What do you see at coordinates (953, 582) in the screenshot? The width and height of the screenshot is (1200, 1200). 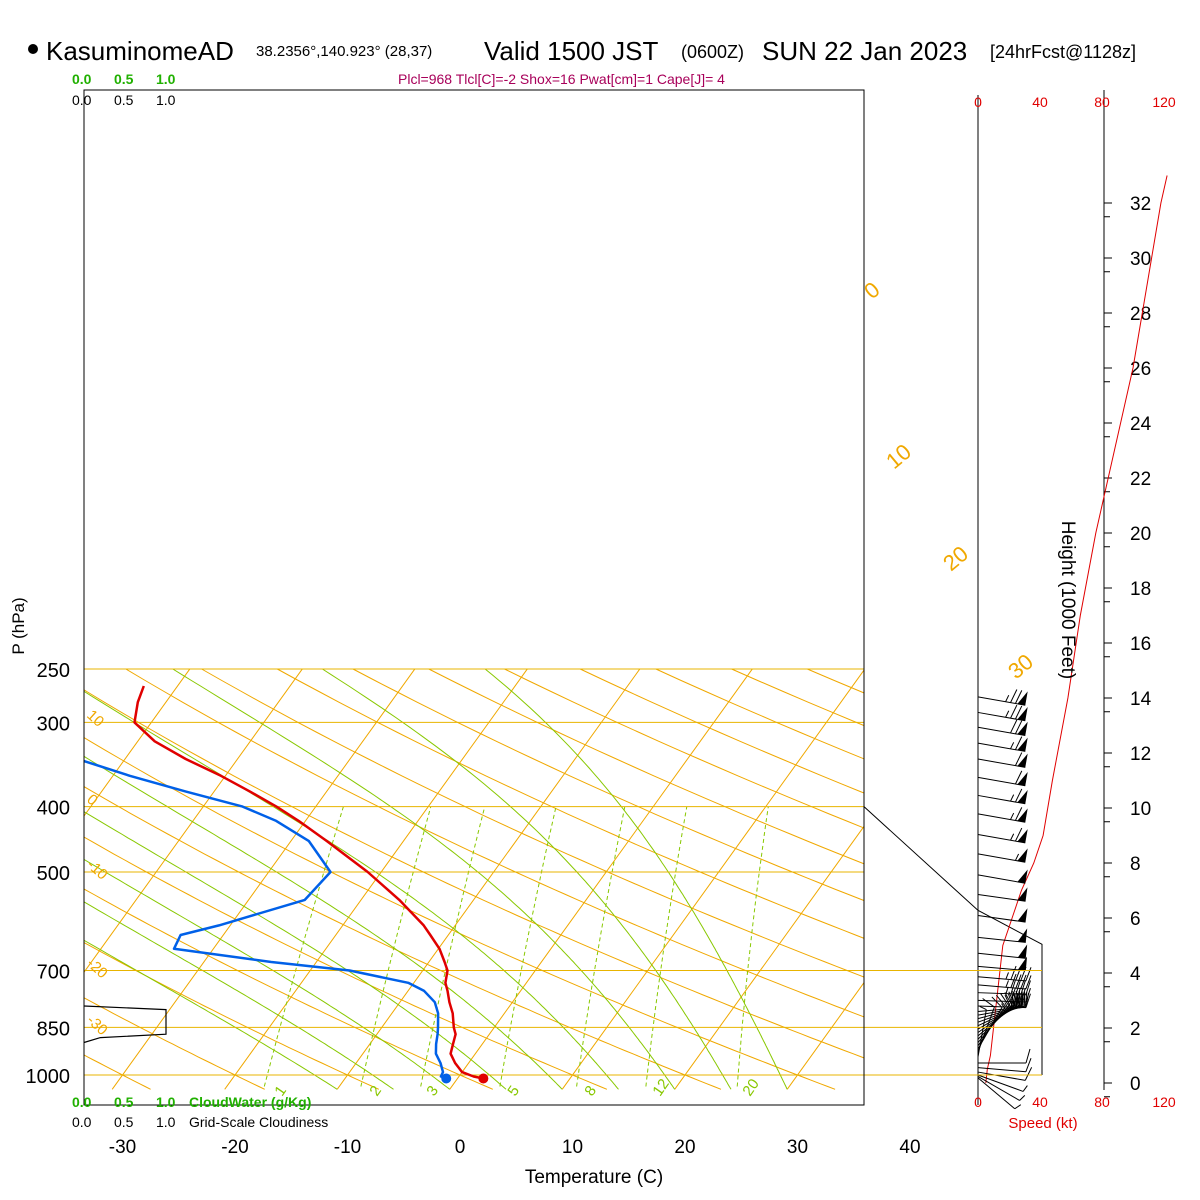 I see `wind-panel-outline` at bounding box center [953, 582].